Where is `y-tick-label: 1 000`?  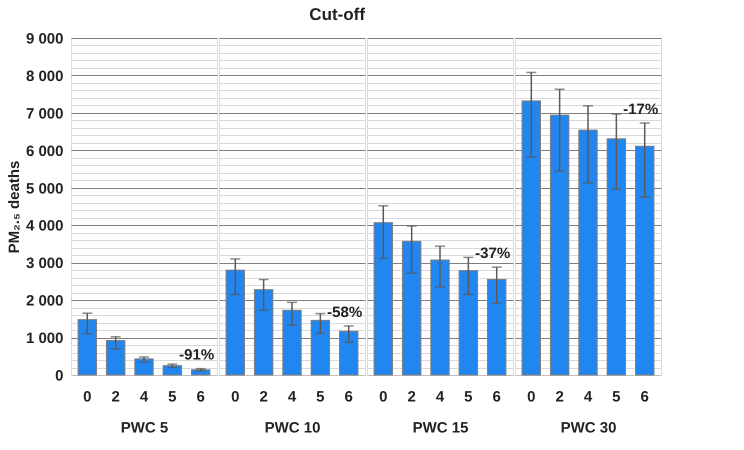
y-tick-label: 1 000 is located at coordinates (45, 339).